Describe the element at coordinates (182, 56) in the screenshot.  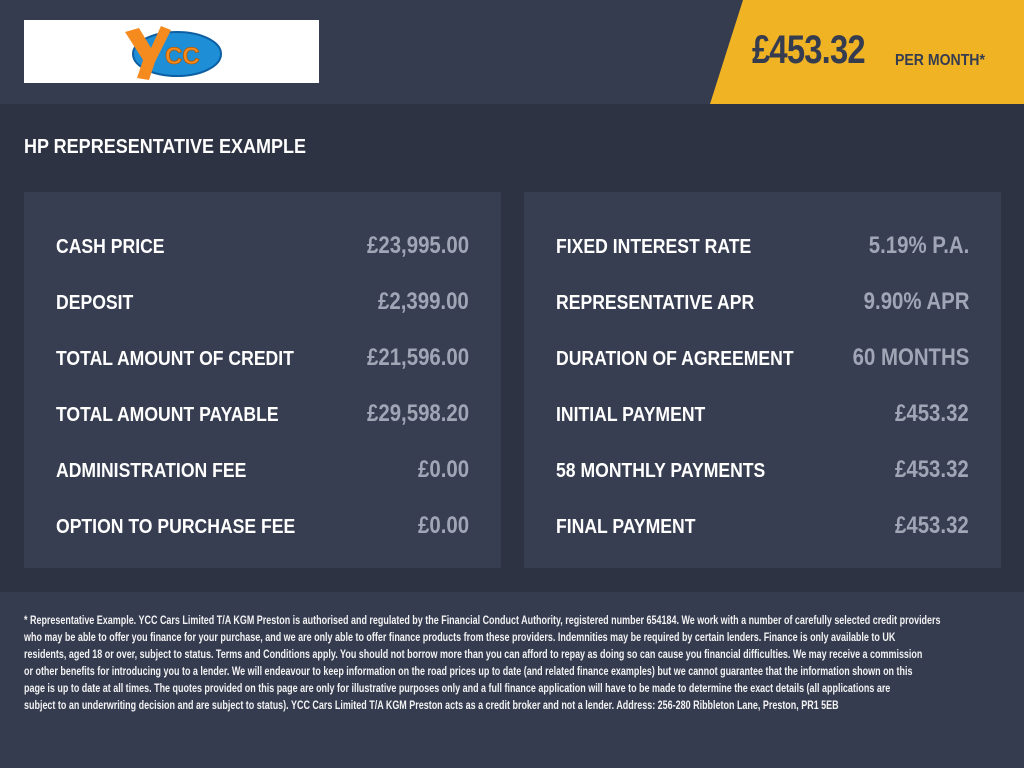
I see `svg-text: CC` at that location.